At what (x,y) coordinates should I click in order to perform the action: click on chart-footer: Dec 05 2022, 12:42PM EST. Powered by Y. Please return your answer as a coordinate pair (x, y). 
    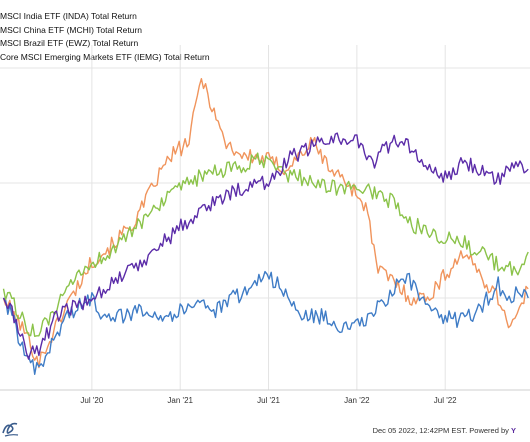
    Looking at the image, I should click on (265, 428).